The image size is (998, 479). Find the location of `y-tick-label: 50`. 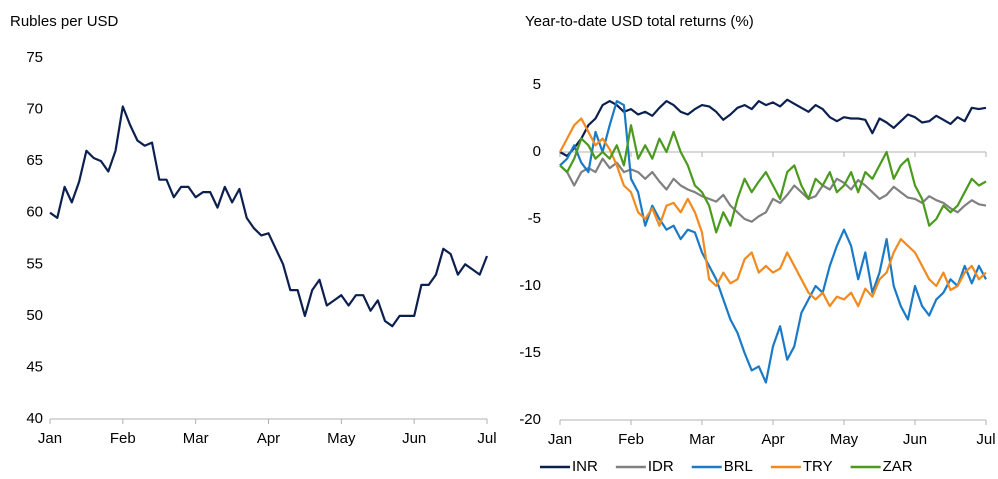

y-tick-label: 50 is located at coordinates (34, 315).